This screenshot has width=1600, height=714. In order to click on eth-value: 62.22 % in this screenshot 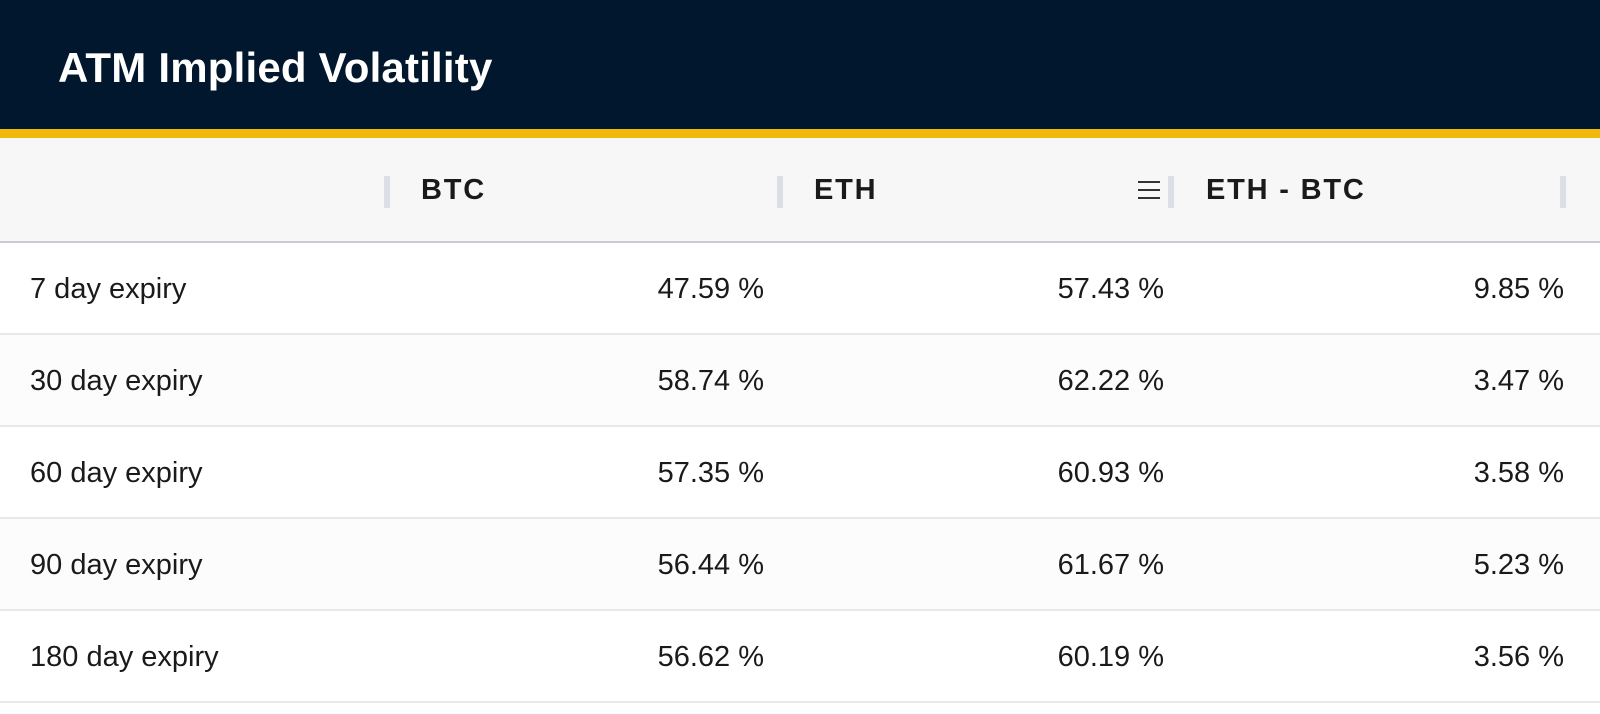, I will do `click(1110, 381)`.